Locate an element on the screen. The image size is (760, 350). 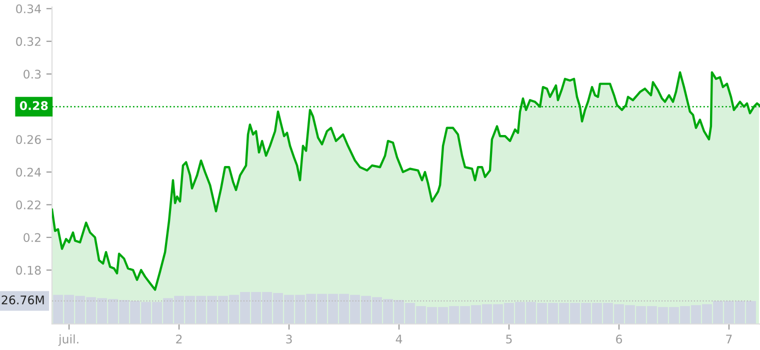
y-tick-label: 0.26 is located at coordinates (28, 139).